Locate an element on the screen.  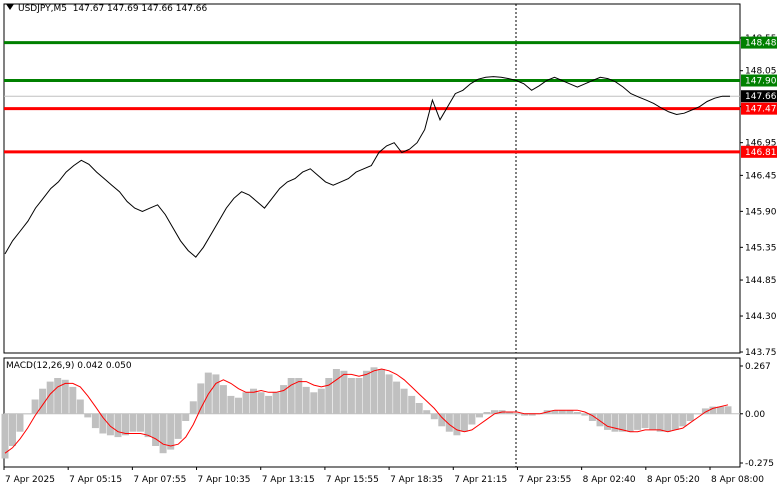
price-tick-label: 144.30 is located at coordinates (761, 317).